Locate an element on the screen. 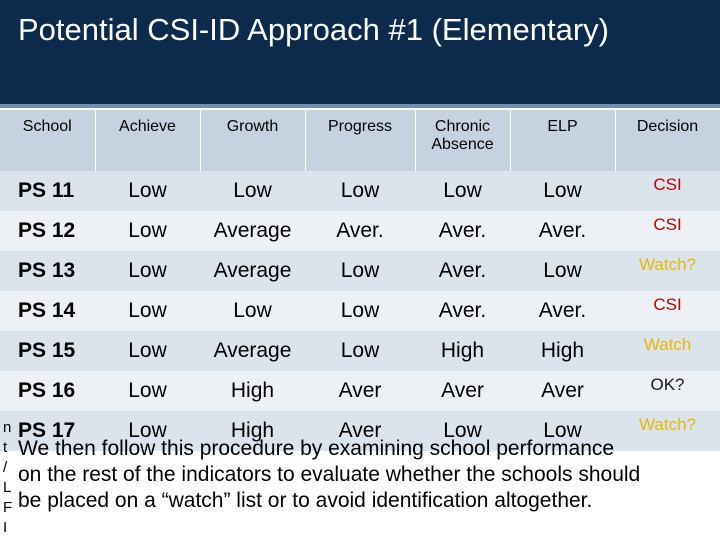 The width and height of the screenshot is (720, 540). column-header: Decision is located at coordinates (667, 140).